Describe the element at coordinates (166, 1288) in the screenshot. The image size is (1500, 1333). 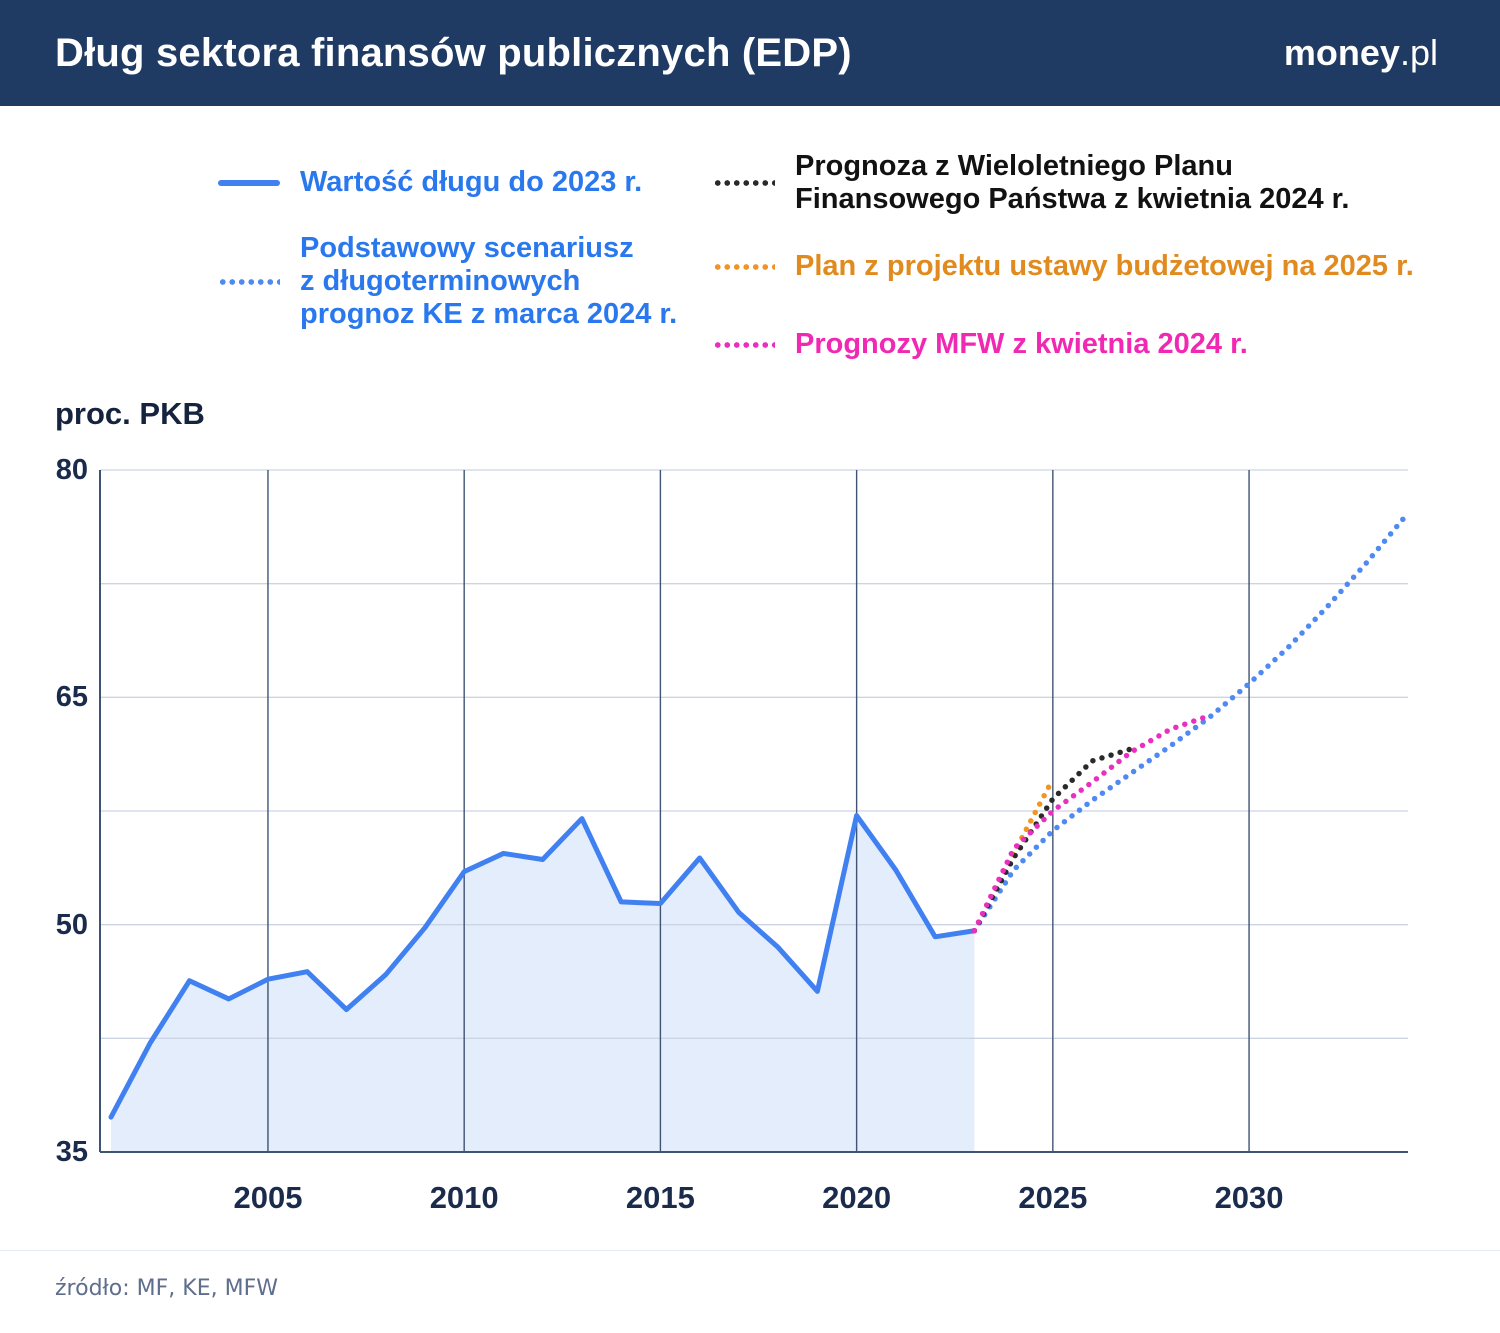
I see `source-note: źródło: MF, KE, MFW` at that location.